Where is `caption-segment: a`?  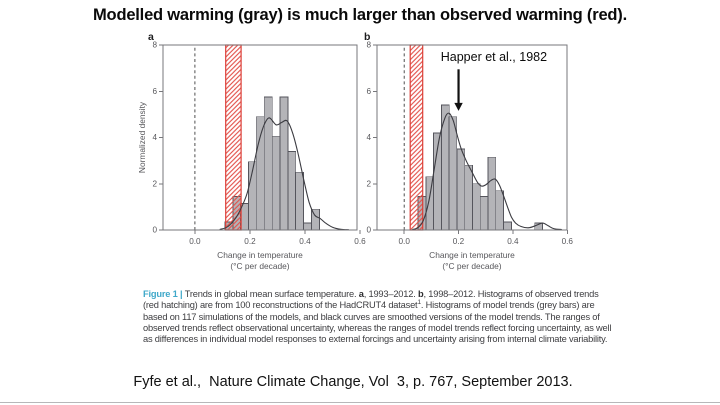 caption-segment: a is located at coordinates (361, 294).